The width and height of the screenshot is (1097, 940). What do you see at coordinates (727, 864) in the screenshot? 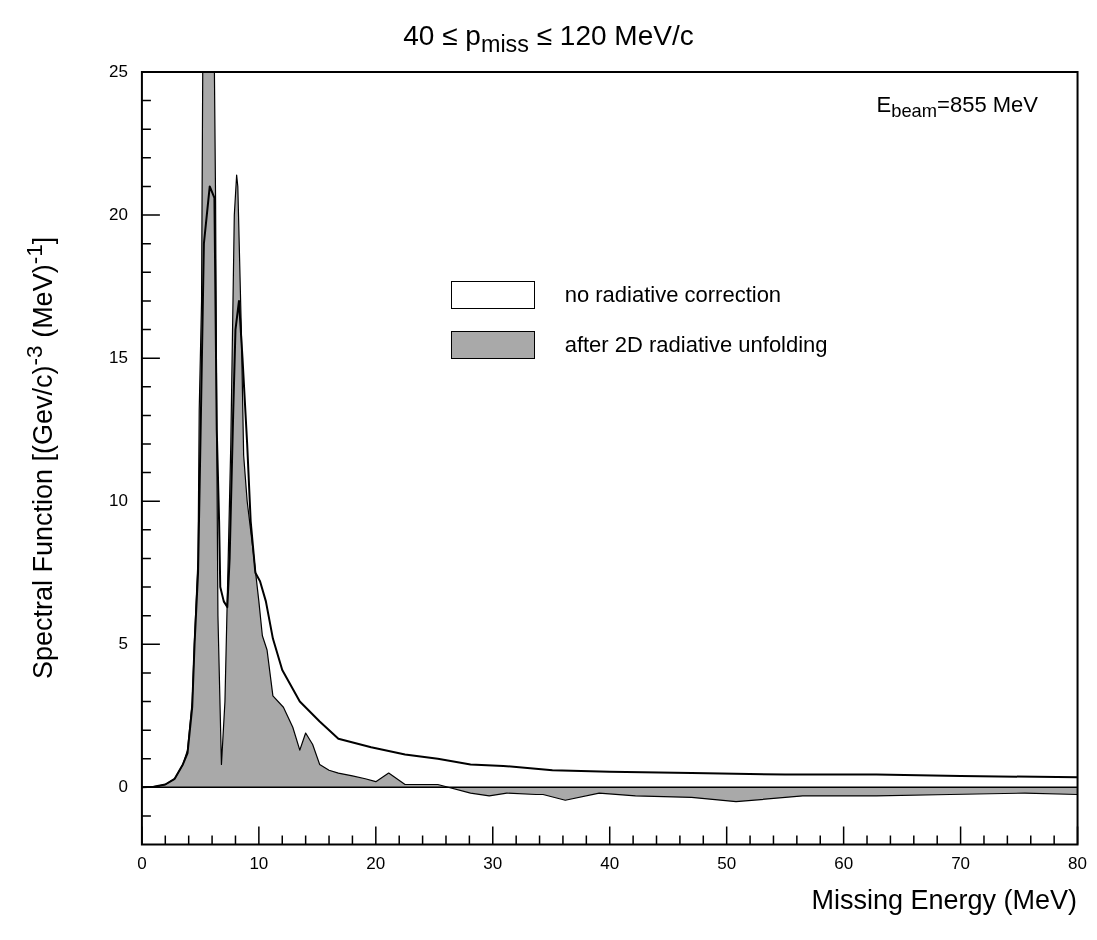
I see `x-tick-label: 50` at bounding box center [727, 864].